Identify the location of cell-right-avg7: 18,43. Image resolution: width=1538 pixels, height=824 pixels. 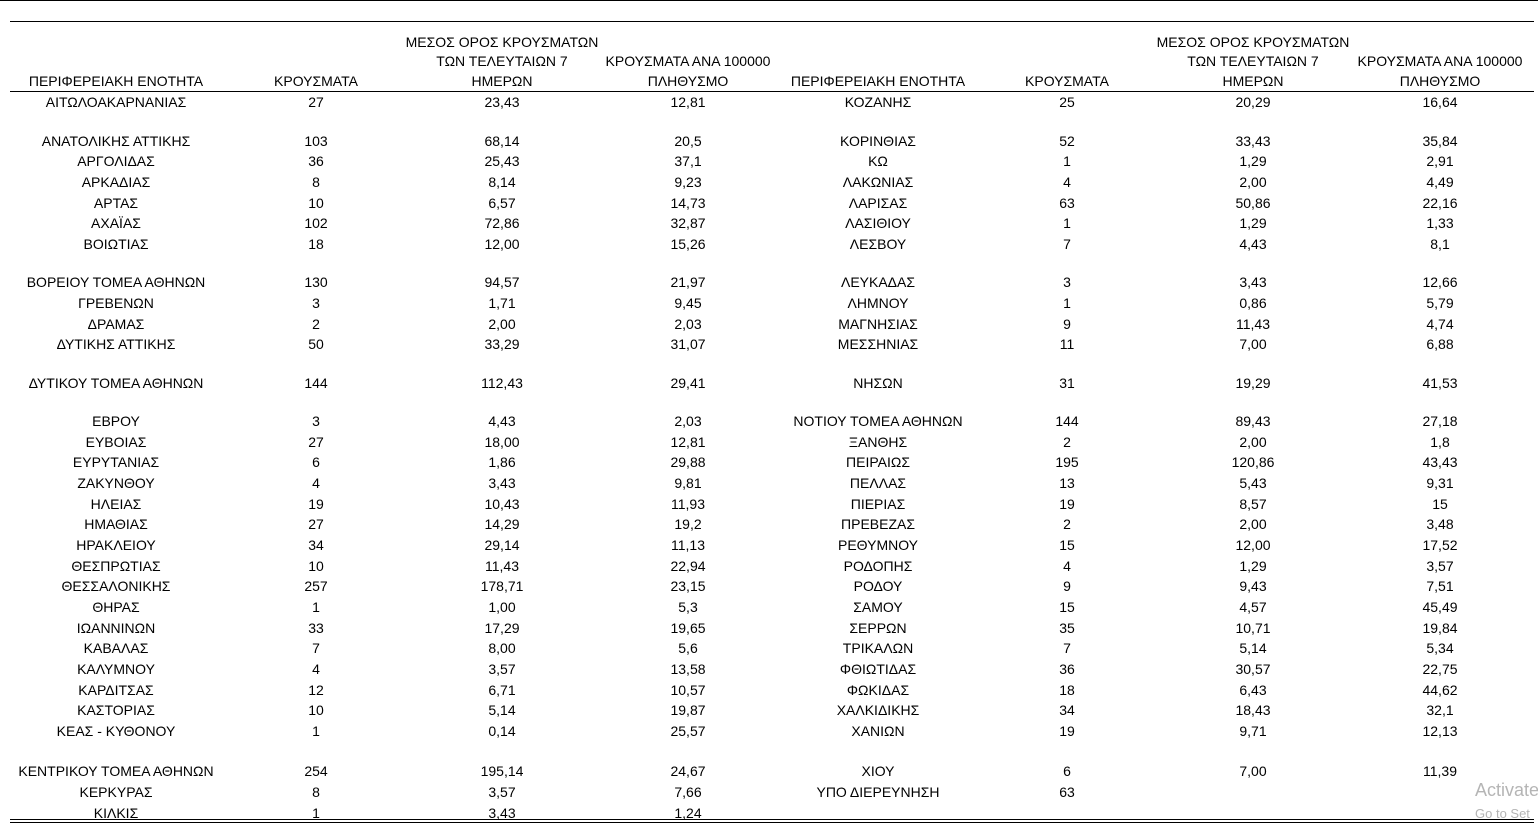
(1253, 710).